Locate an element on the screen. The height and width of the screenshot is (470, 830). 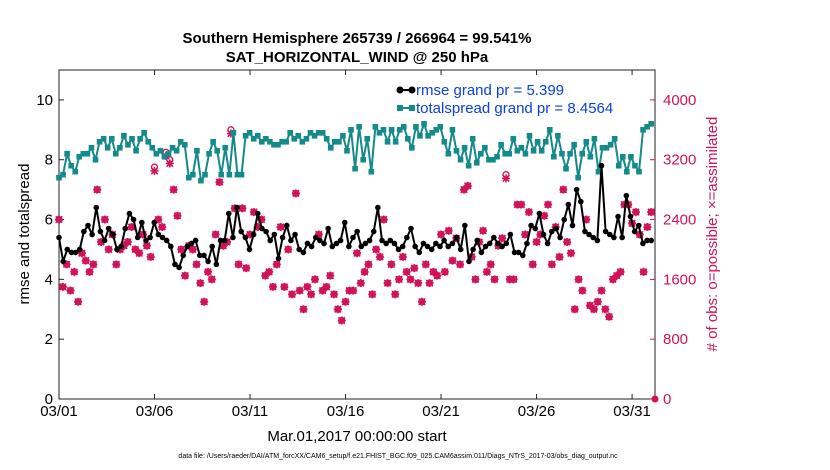
legend-totalspread-label: totalspread grand pr = 8.4564 is located at coordinates (514, 108).